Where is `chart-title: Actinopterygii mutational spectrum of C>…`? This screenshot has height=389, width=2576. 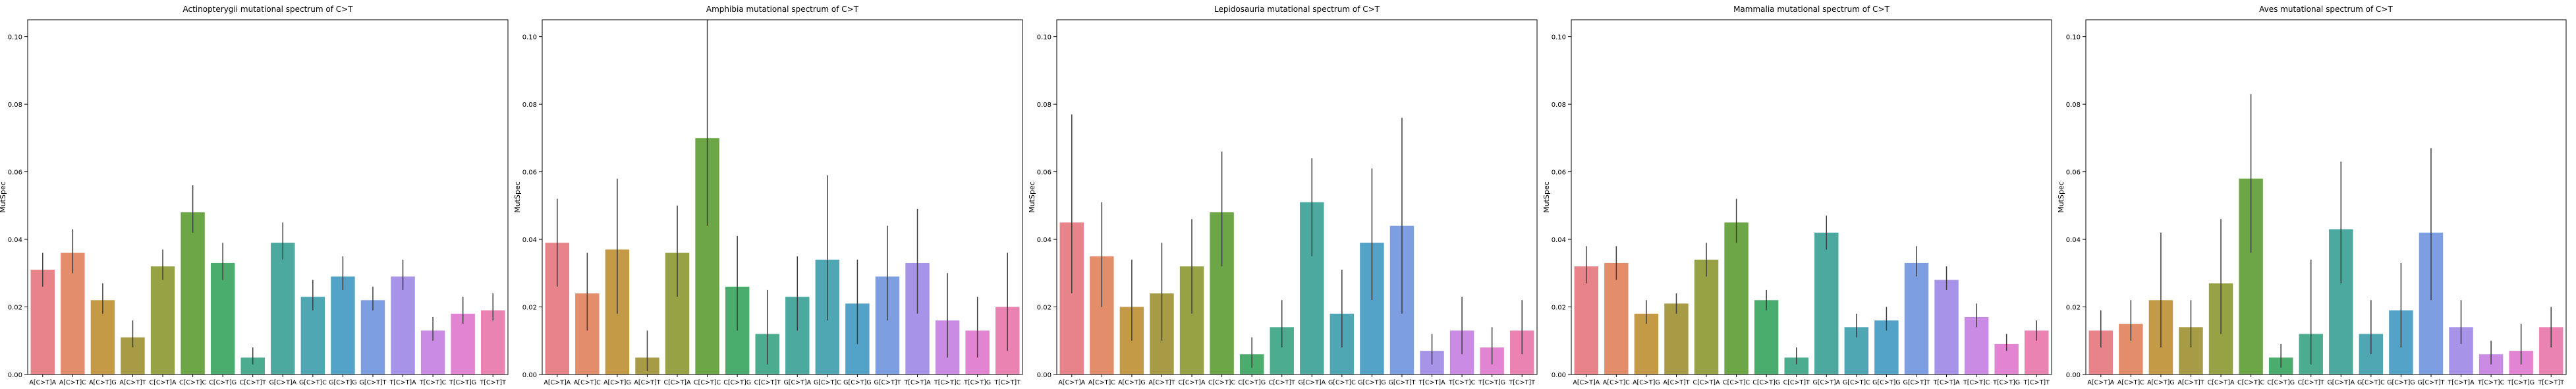
chart-title: Actinopterygii mutational spectrum of C>… is located at coordinates (267, 10).